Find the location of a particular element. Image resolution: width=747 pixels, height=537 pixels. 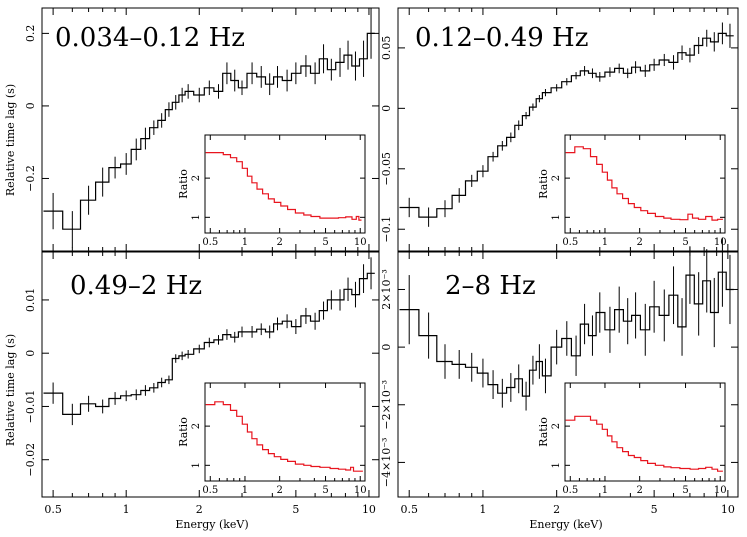

y-axis-label-top: Relative time lag (s) is located at coordinates (10, 140).